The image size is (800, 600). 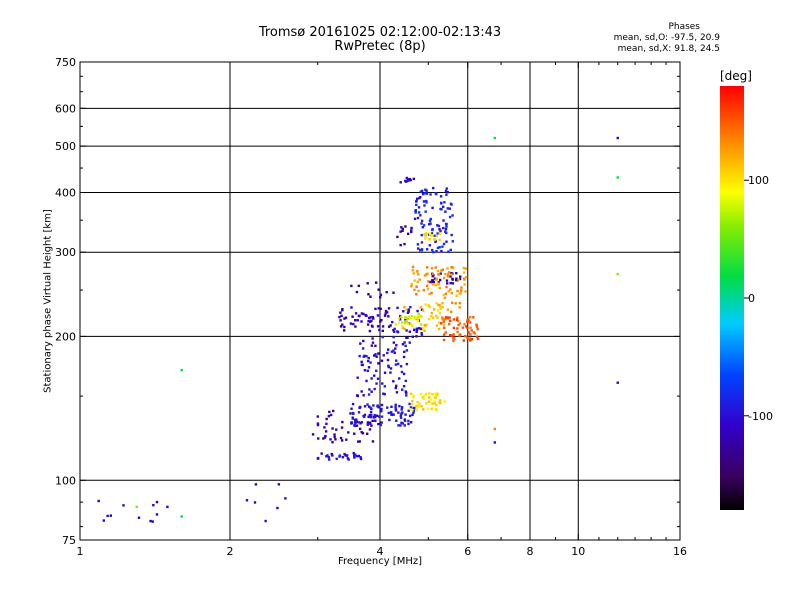 I want to click on colorbar-ticks: 100 0 -100, so click(x=758, y=298).